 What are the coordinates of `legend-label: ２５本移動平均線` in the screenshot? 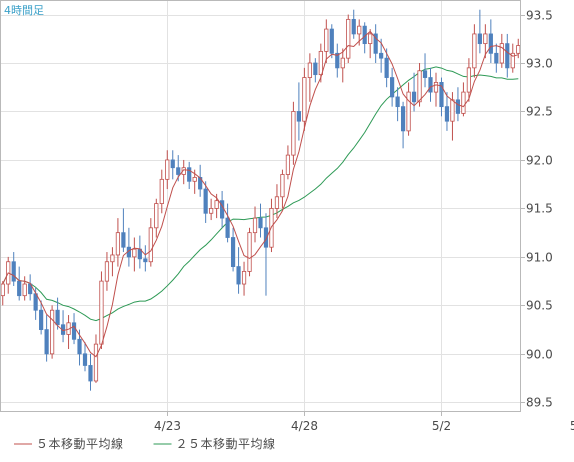 It's located at (226, 443).